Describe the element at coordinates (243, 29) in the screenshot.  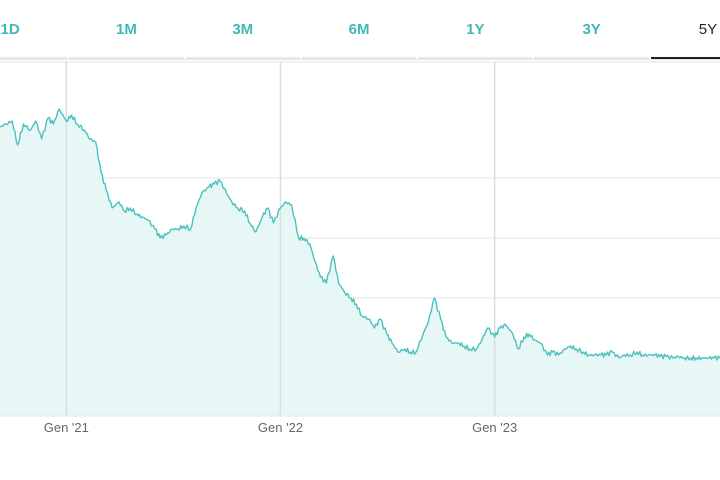
I see `tab-3m: 3M` at that location.